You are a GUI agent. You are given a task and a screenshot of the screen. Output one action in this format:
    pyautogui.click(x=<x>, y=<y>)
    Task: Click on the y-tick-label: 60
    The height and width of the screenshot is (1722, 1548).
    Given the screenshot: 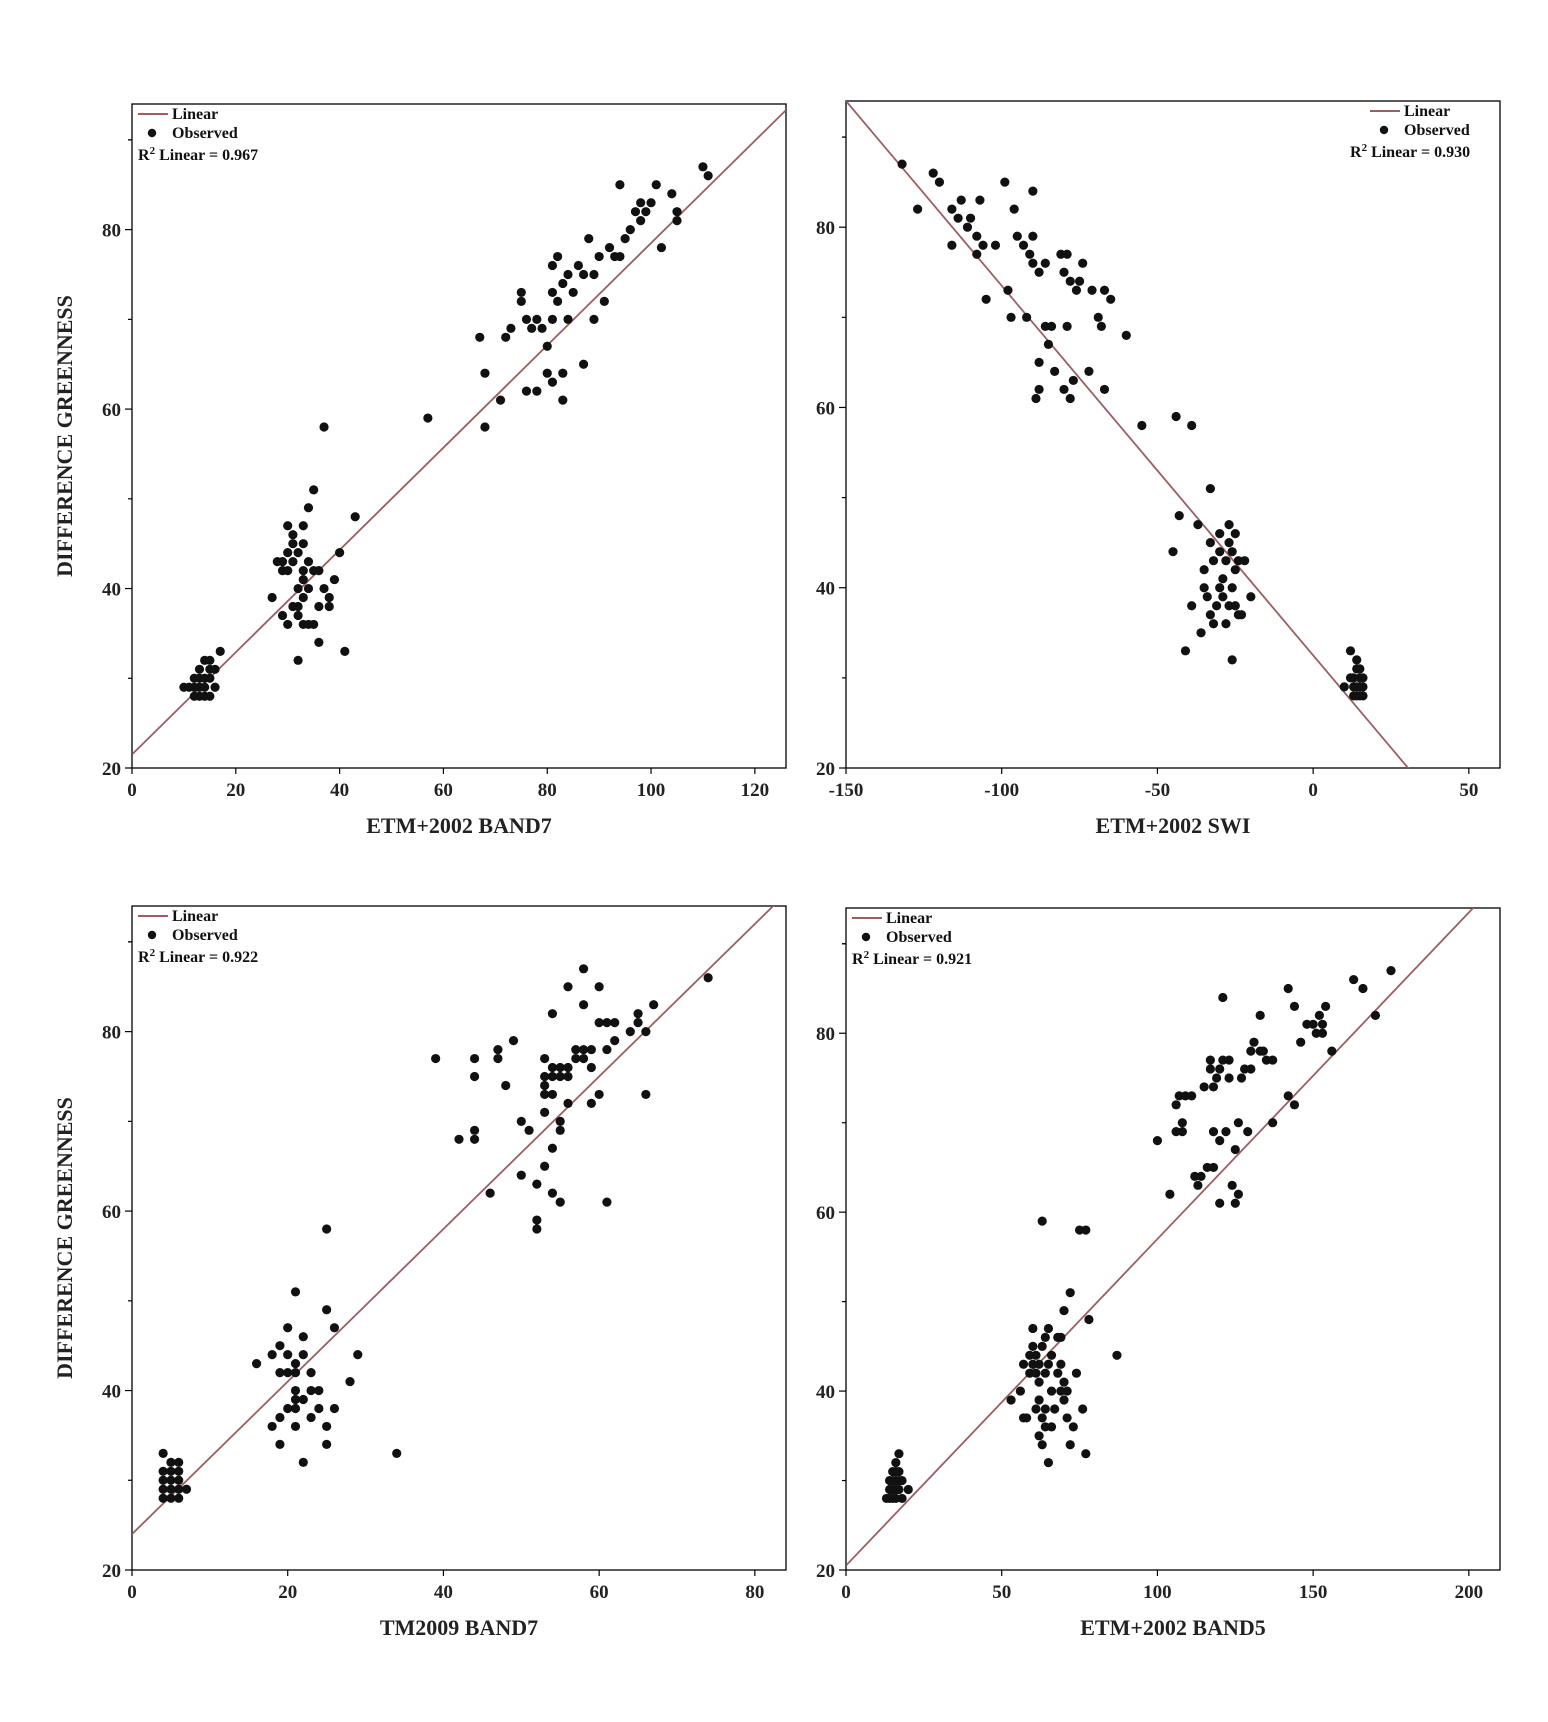 What is the action you would take?
    pyautogui.click(x=111, y=1212)
    